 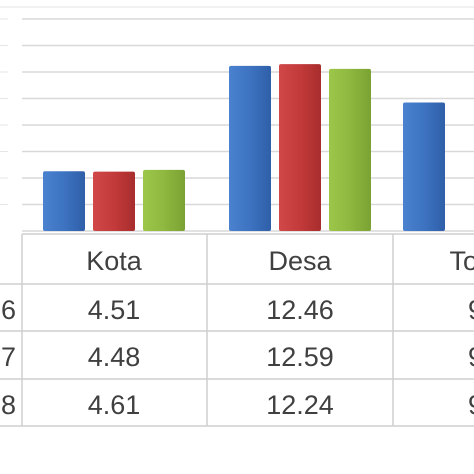 What do you see at coordinates (8, 405) in the screenshot?
I see `table-row-label: 8` at bounding box center [8, 405].